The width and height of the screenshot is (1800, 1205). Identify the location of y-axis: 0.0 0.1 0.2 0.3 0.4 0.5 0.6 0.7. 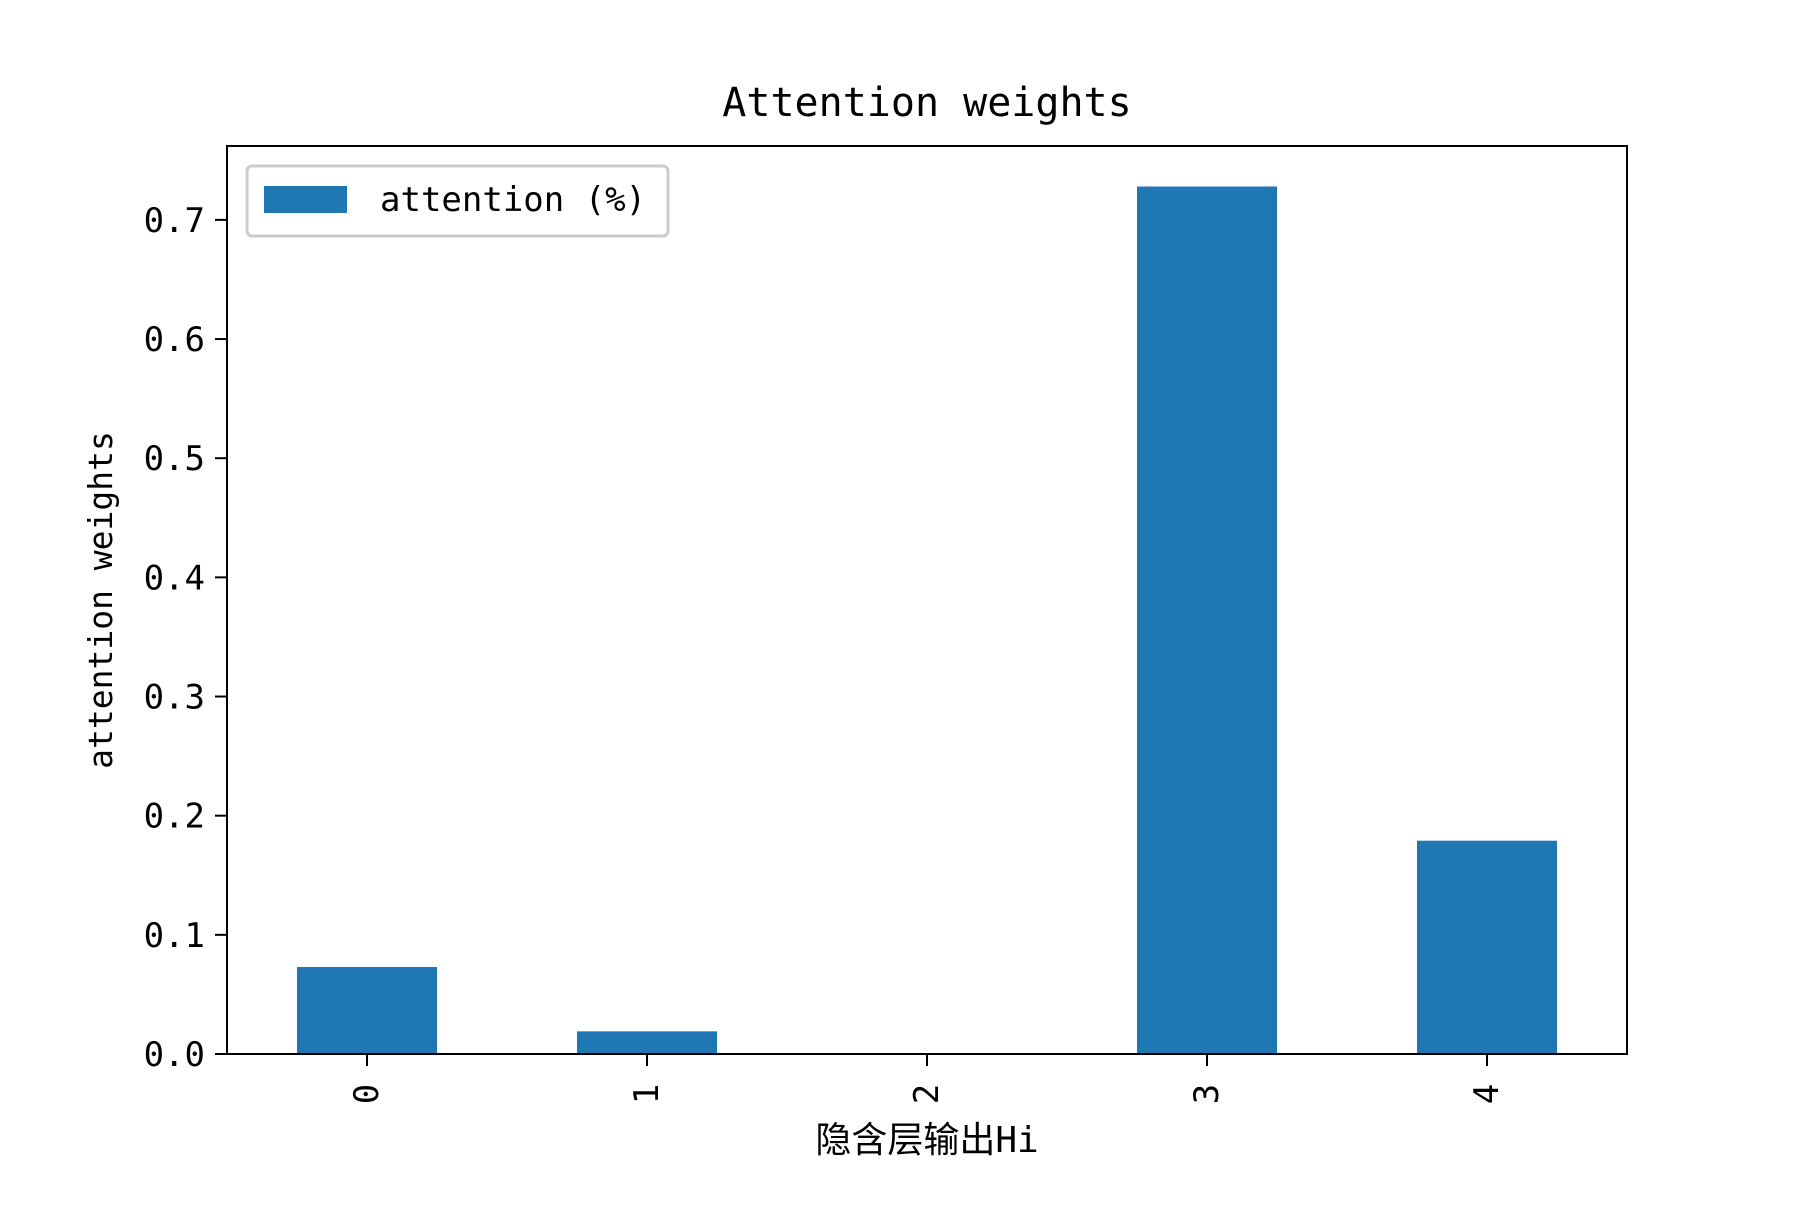
(185, 638).